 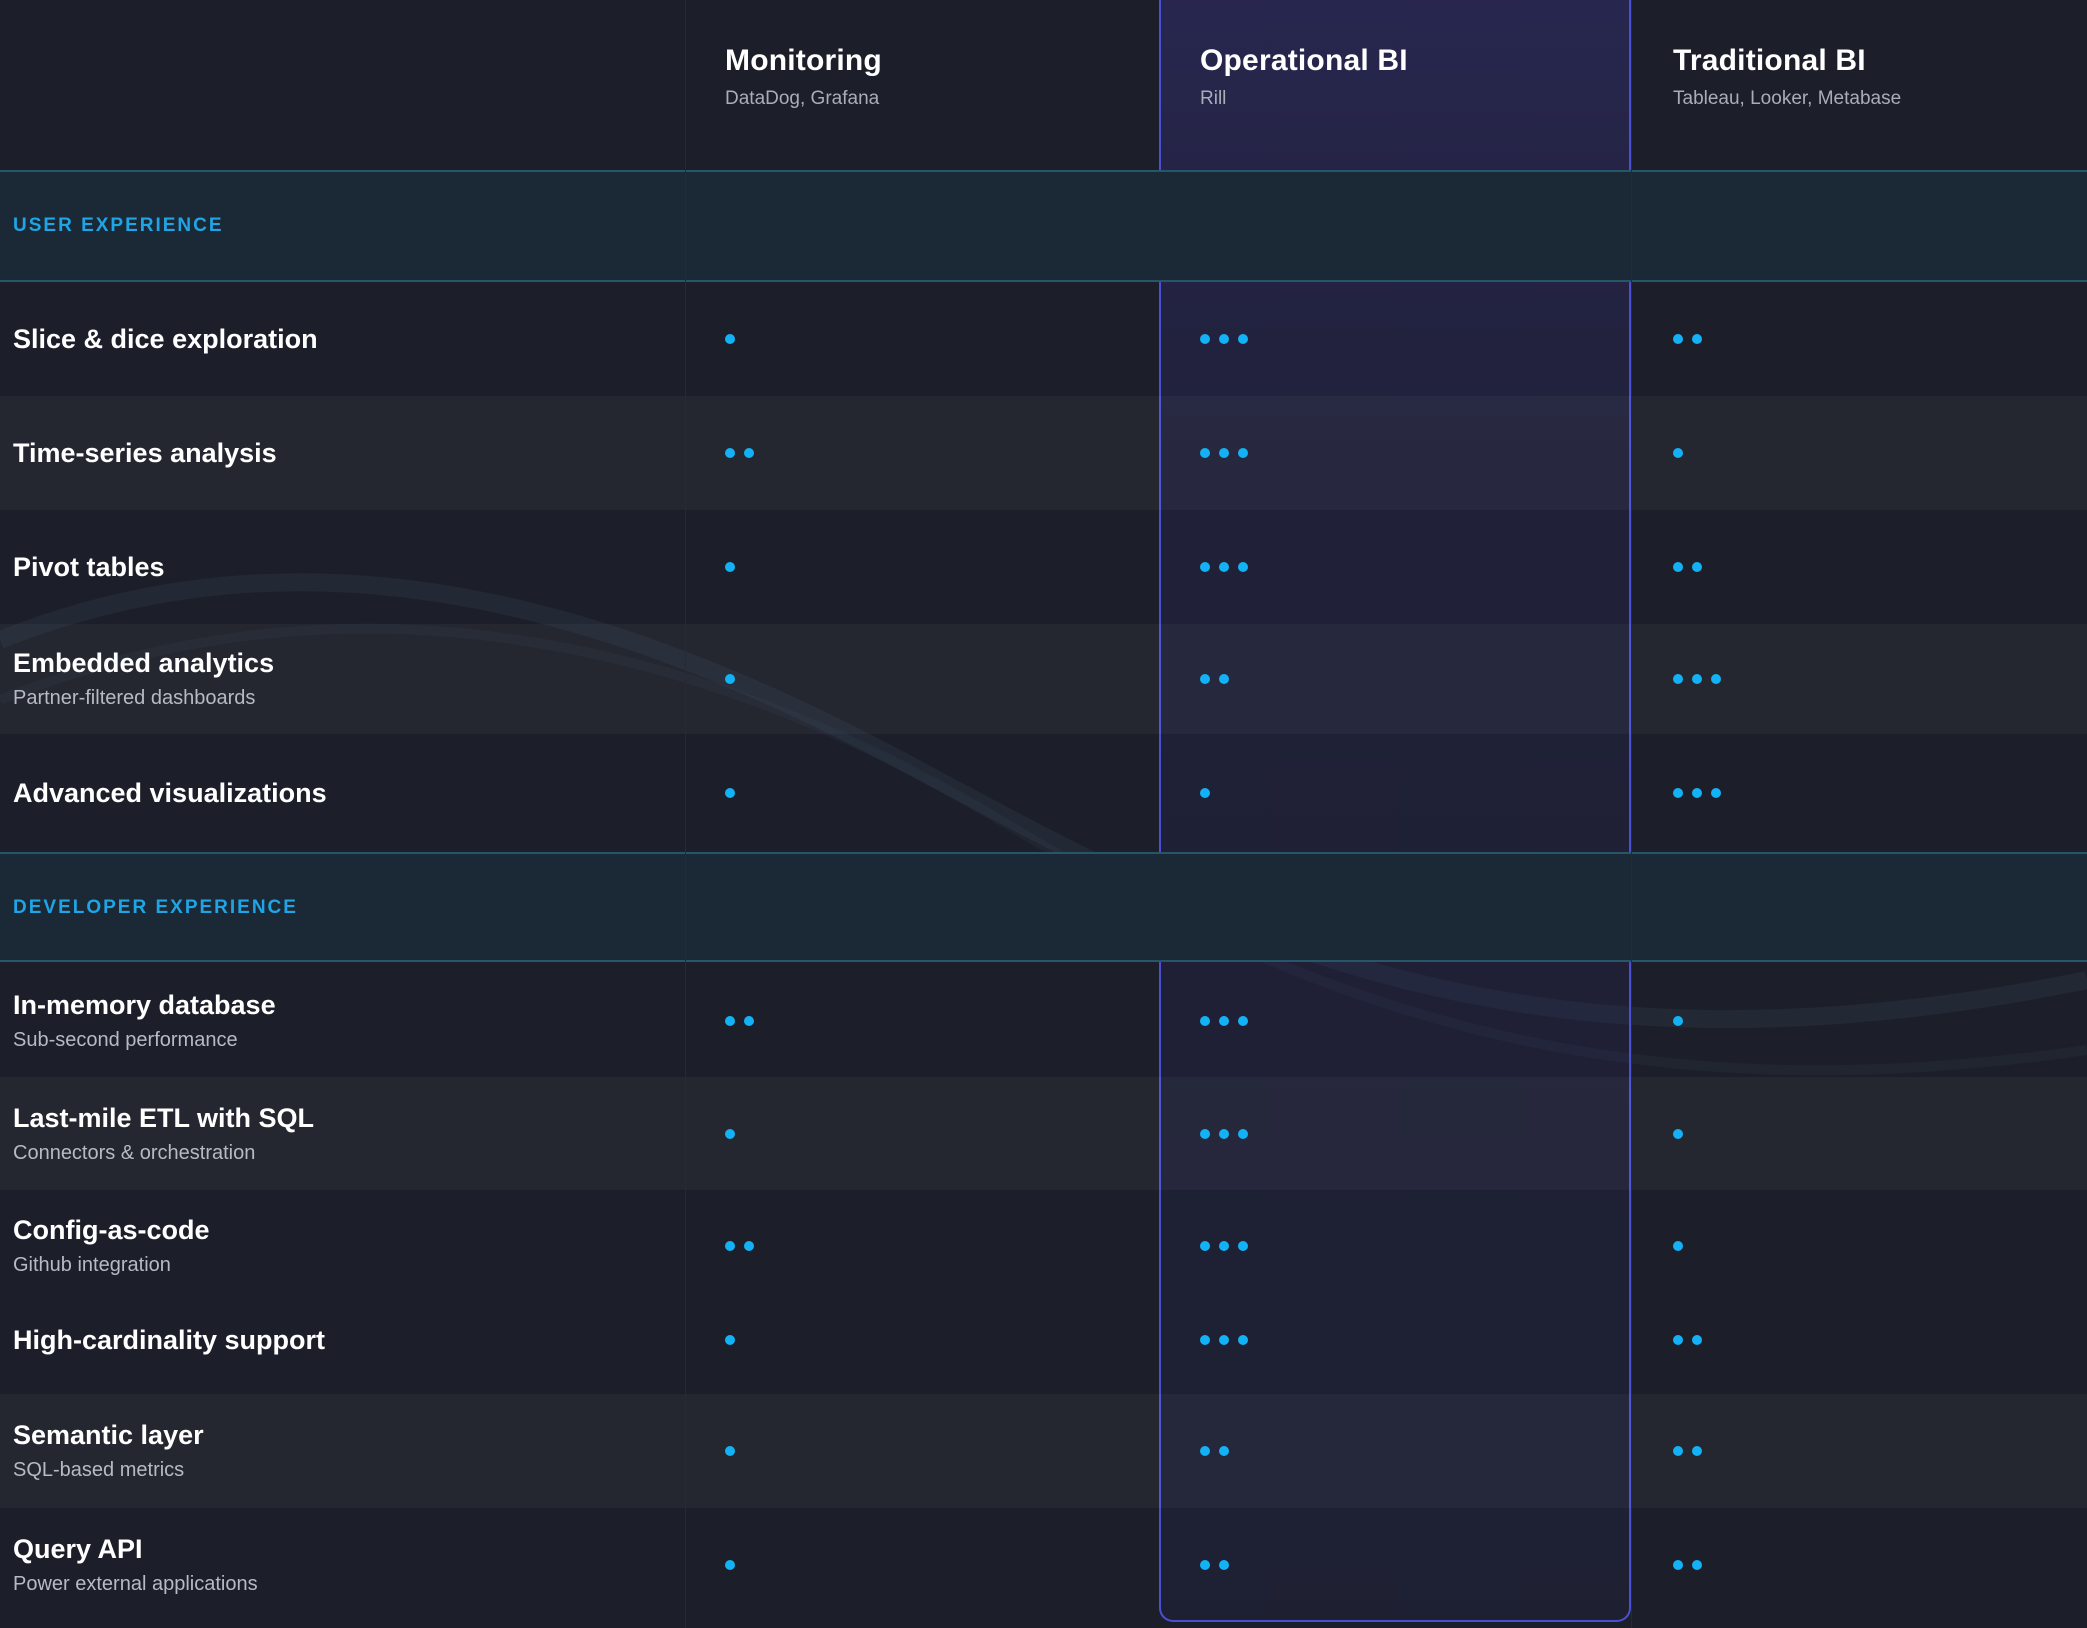 I want to click on section-header-user-experience: USER EXPERIENCE, so click(x=1043, y=227).